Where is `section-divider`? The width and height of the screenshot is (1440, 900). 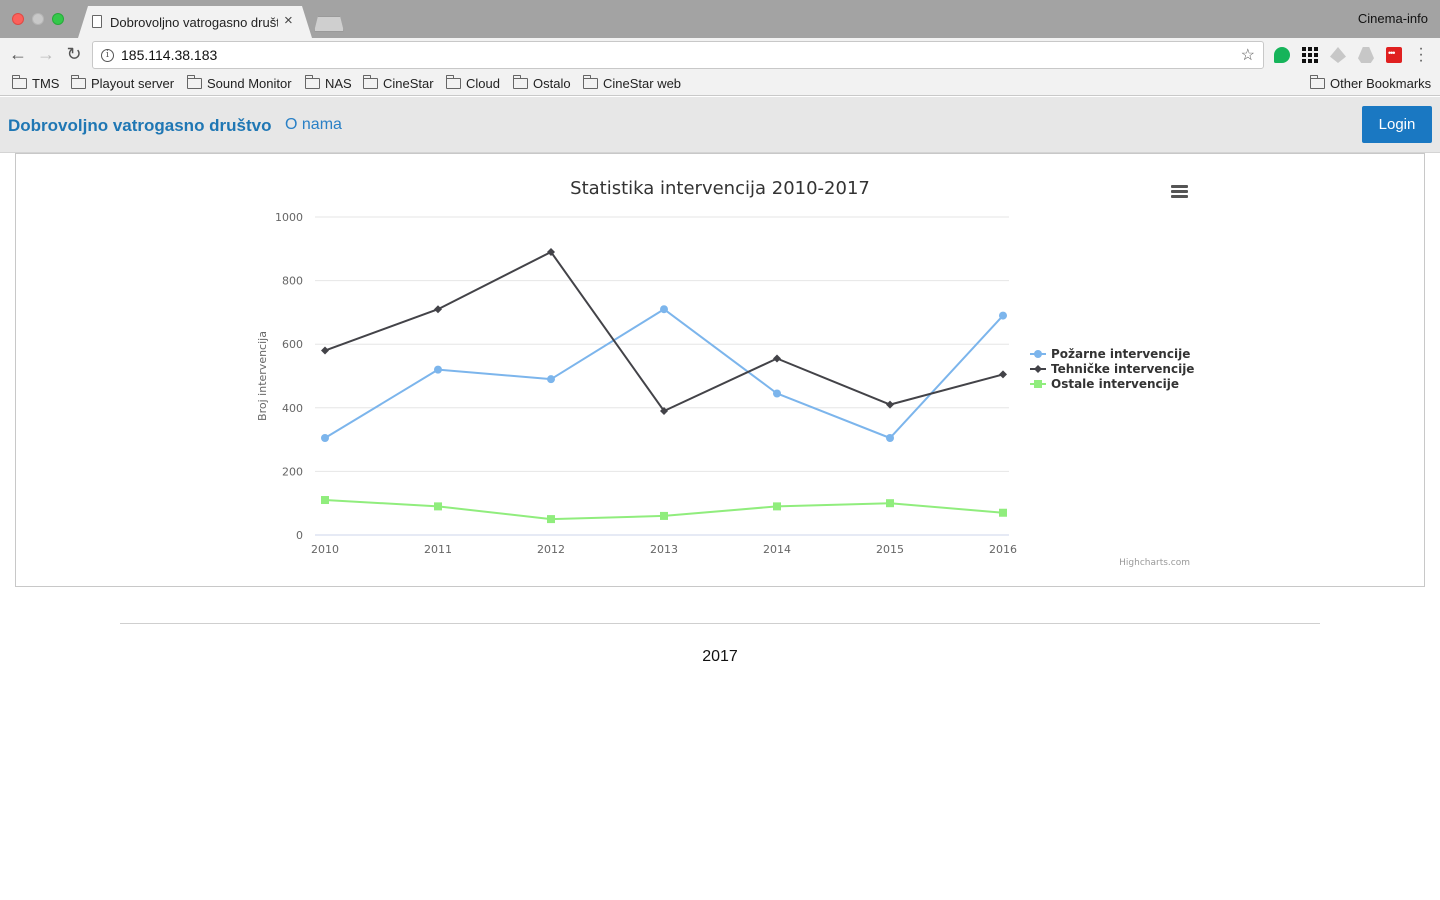
section-divider is located at coordinates (720, 623).